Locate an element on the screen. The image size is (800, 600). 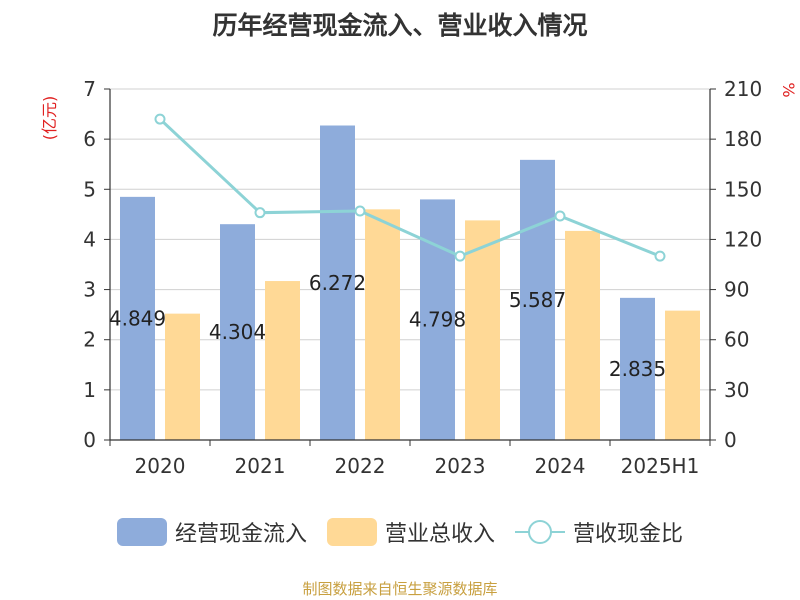
data-label-cash-inflow: 6.272 is located at coordinates (337, 283).